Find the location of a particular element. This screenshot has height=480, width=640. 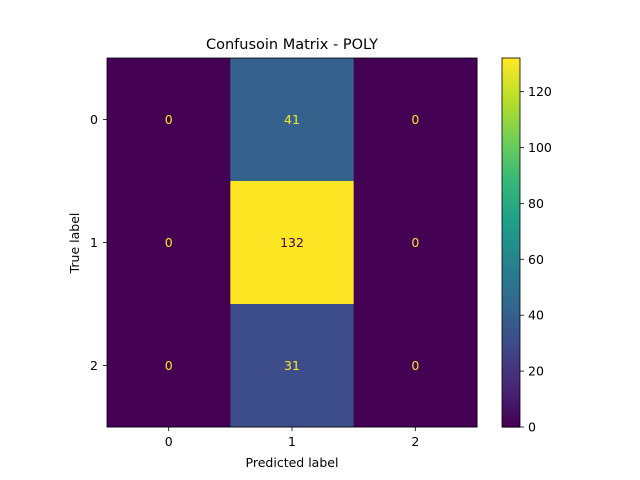

y-tick-label: 1 is located at coordinates (94, 242).